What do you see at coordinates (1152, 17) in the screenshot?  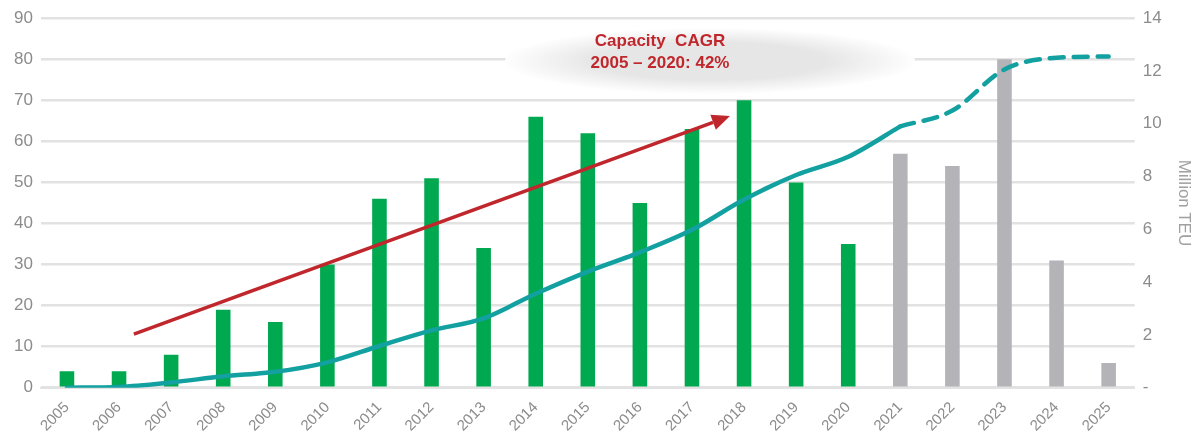 I see `y2-tick-label: 14` at bounding box center [1152, 17].